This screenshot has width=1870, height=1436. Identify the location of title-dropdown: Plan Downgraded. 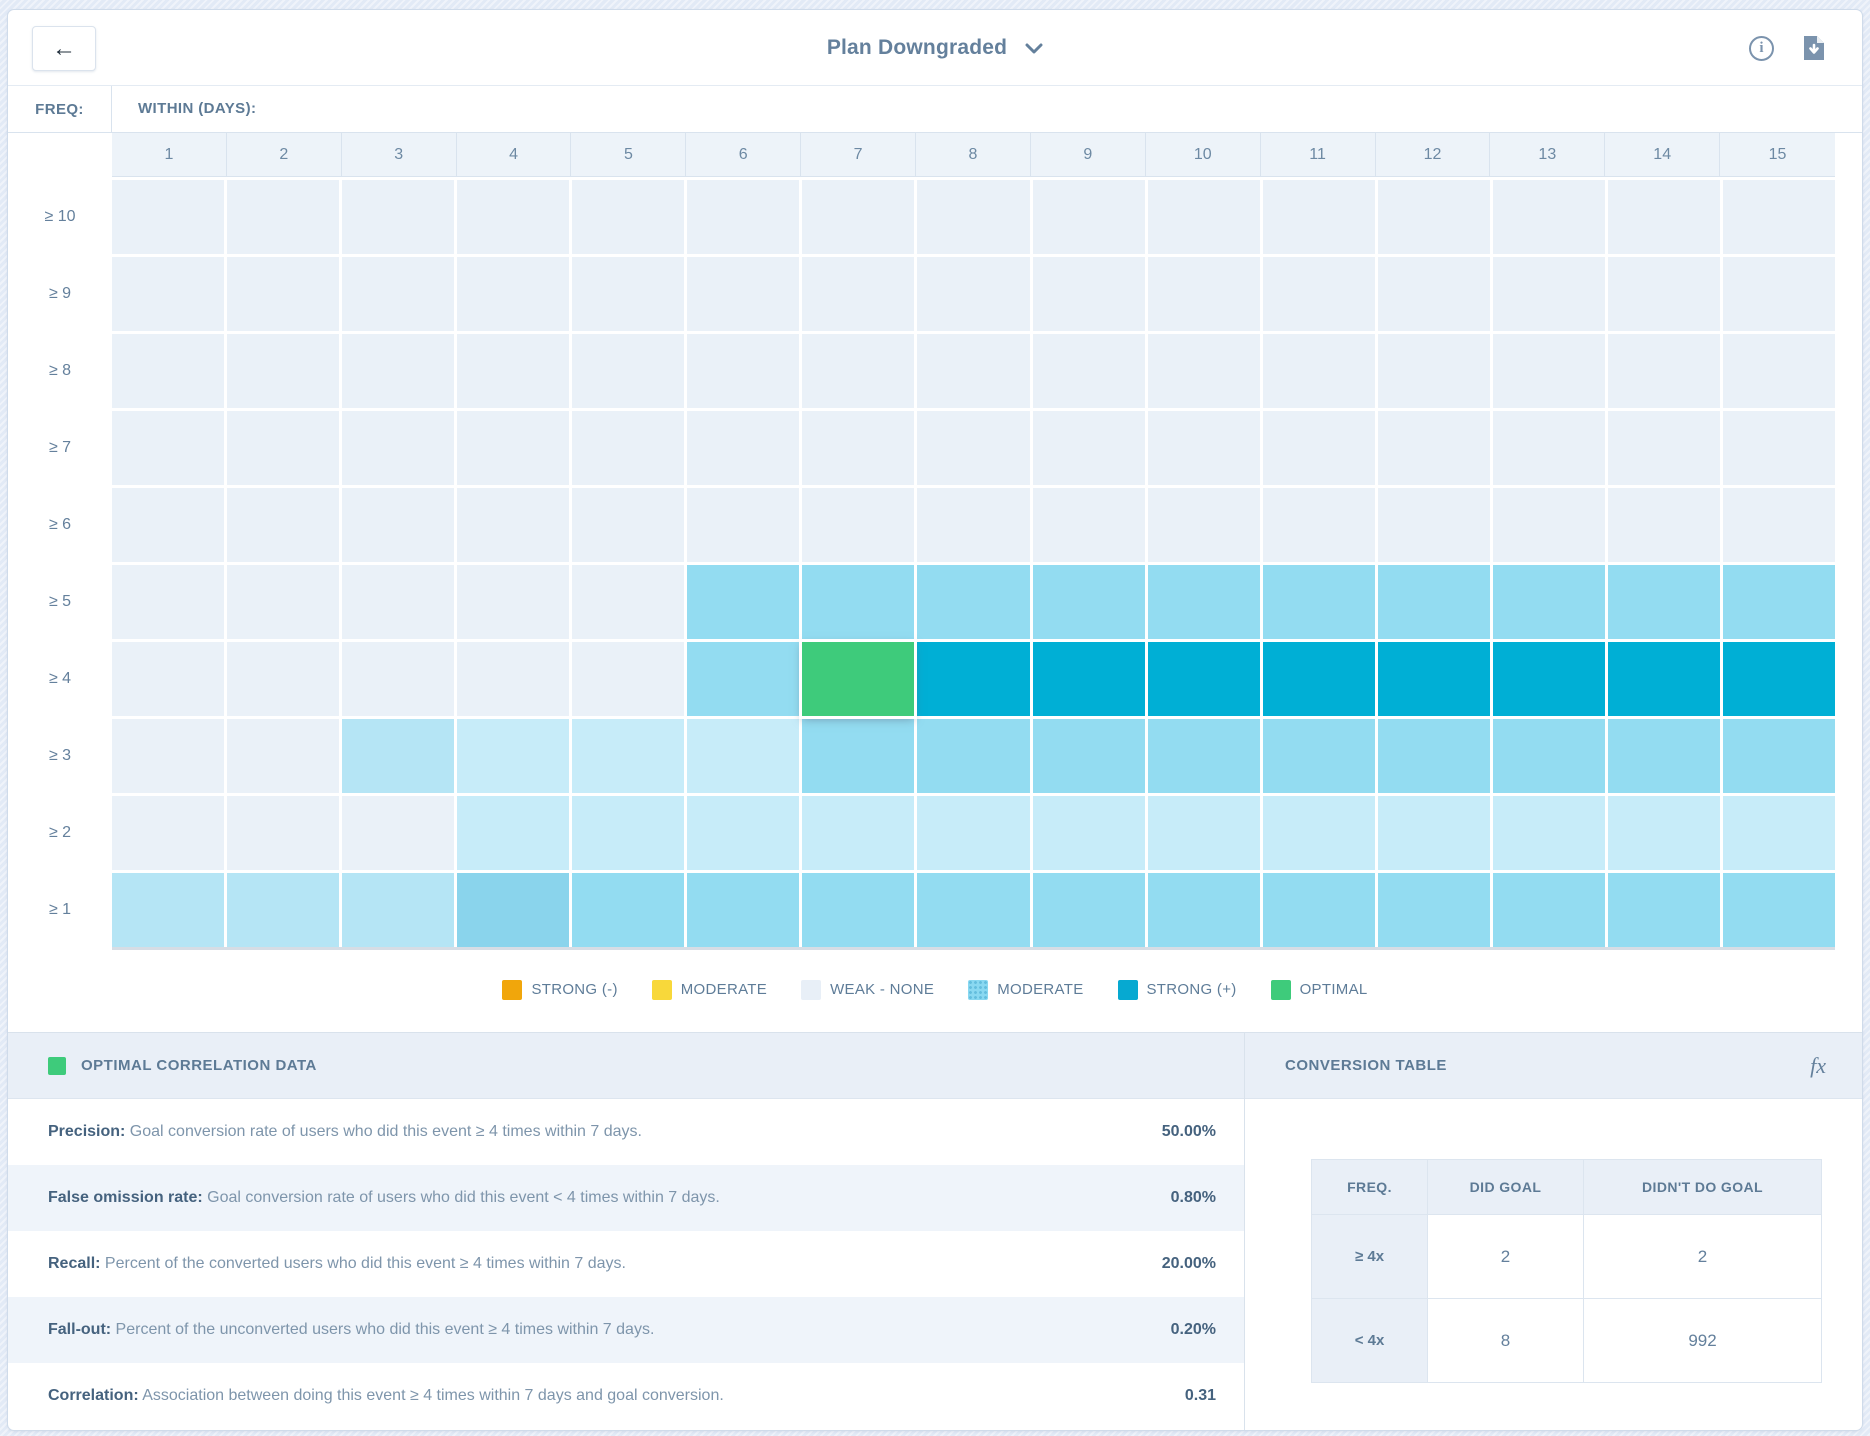
(935, 48).